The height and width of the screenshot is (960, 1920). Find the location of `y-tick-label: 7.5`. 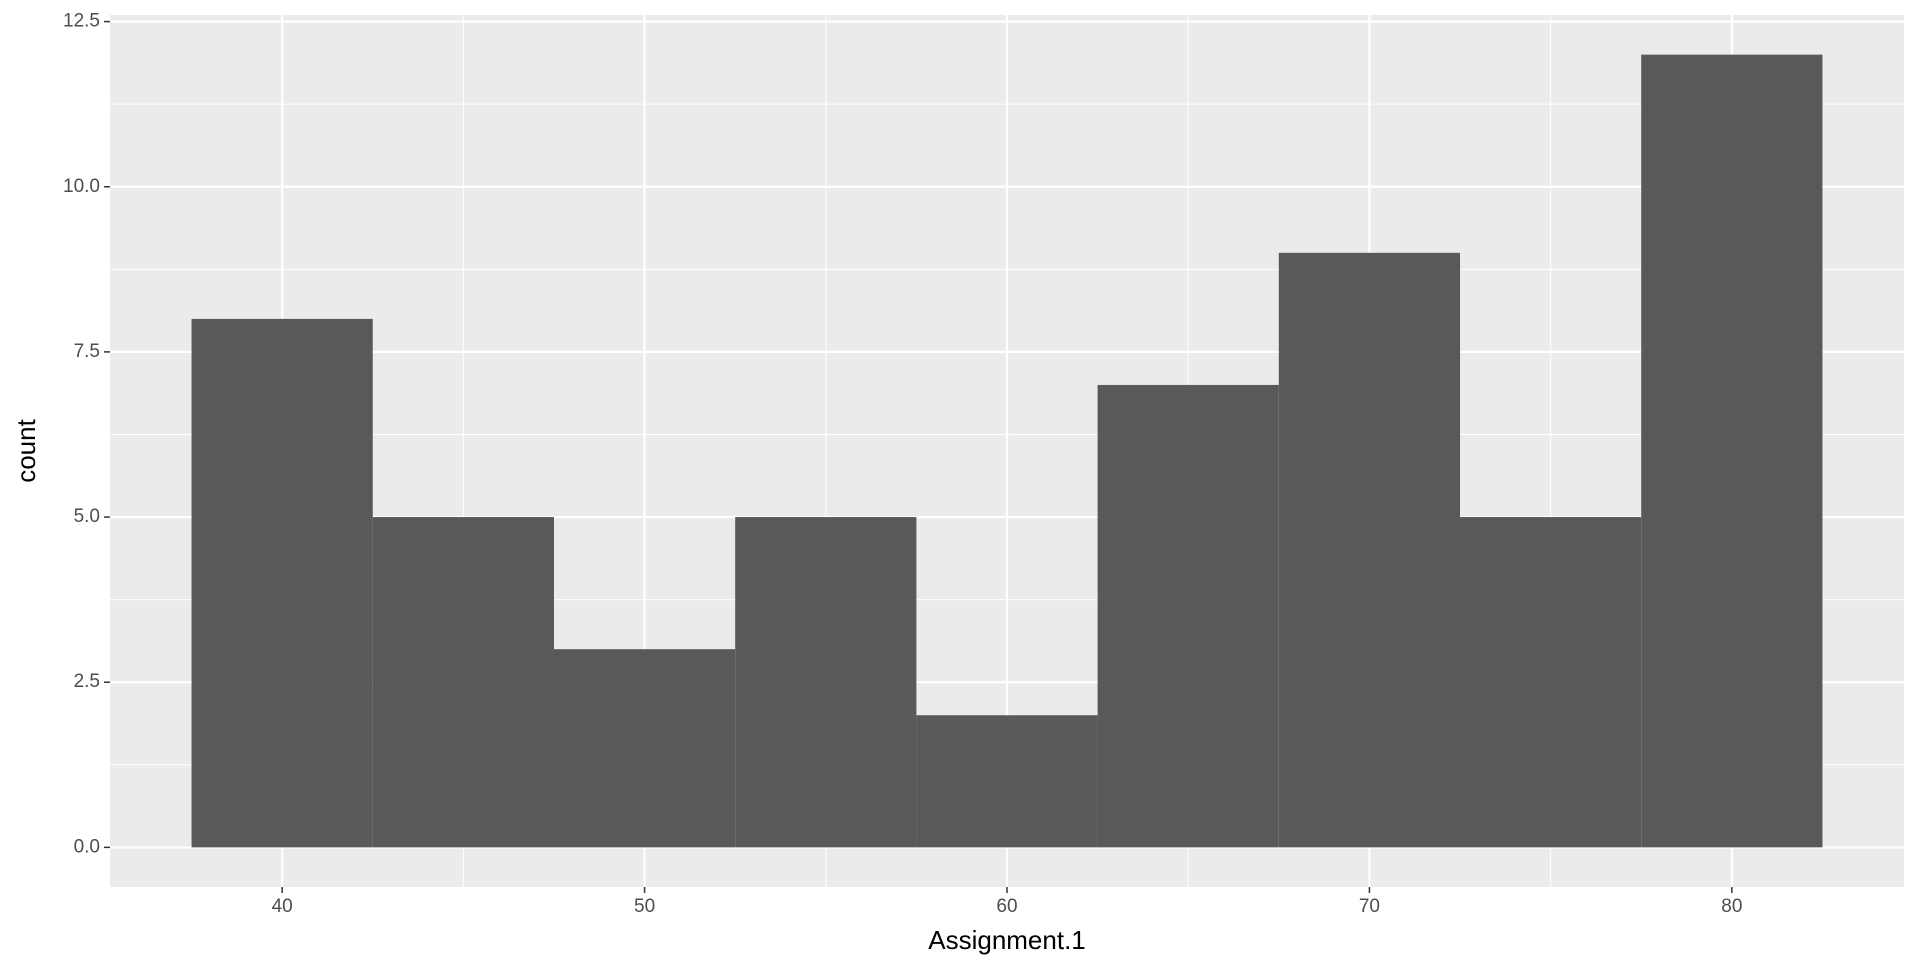

y-tick-label: 7.5 is located at coordinates (87, 351).